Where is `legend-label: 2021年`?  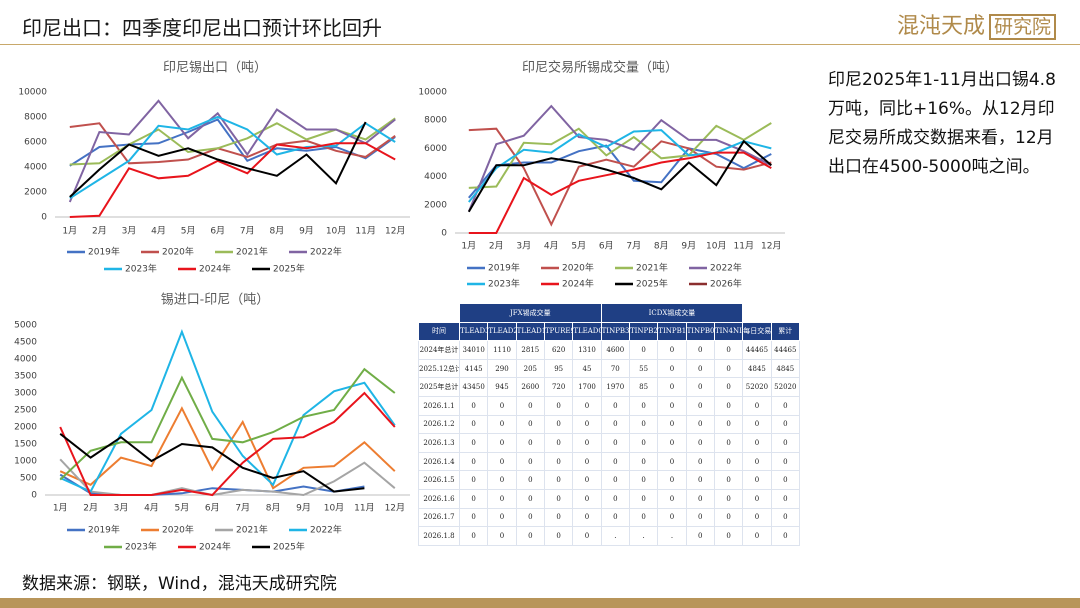 legend-label: 2021年 is located at coordinates (252, 252).